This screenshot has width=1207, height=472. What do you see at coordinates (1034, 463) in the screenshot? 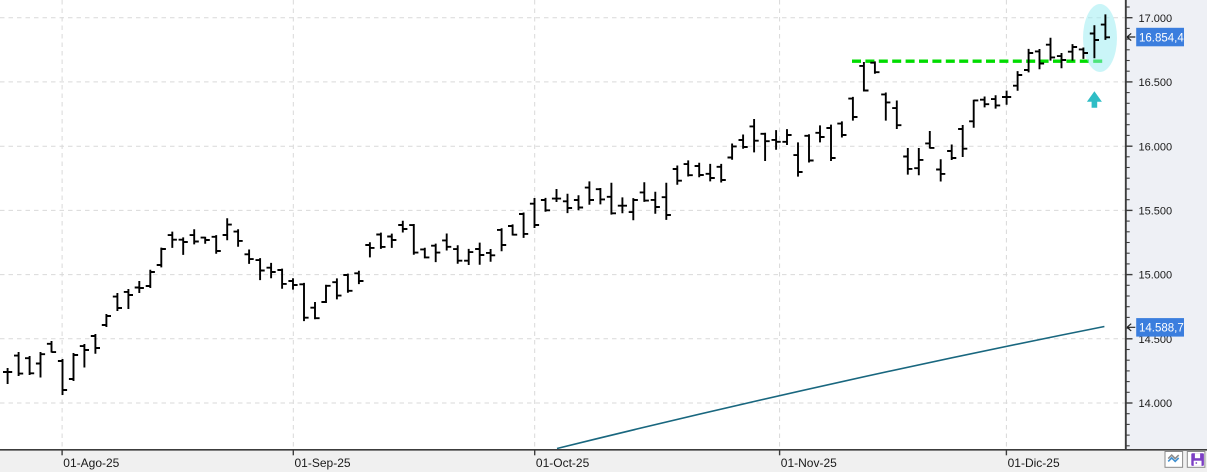
I see `svg-text: 01-Dic-25` at bounding box center [1034, 463].